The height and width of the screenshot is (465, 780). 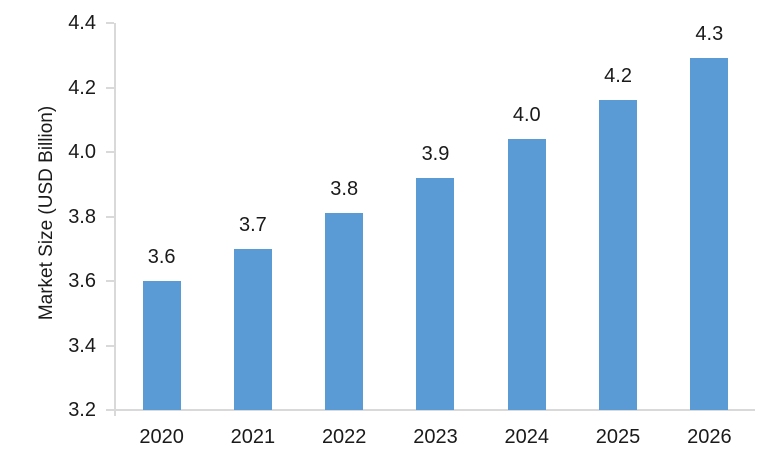 What do you see at coordinates (435, 153) in the screenshot?
I see `value-label-2023: 3.9` at bounding box center [435, 153].